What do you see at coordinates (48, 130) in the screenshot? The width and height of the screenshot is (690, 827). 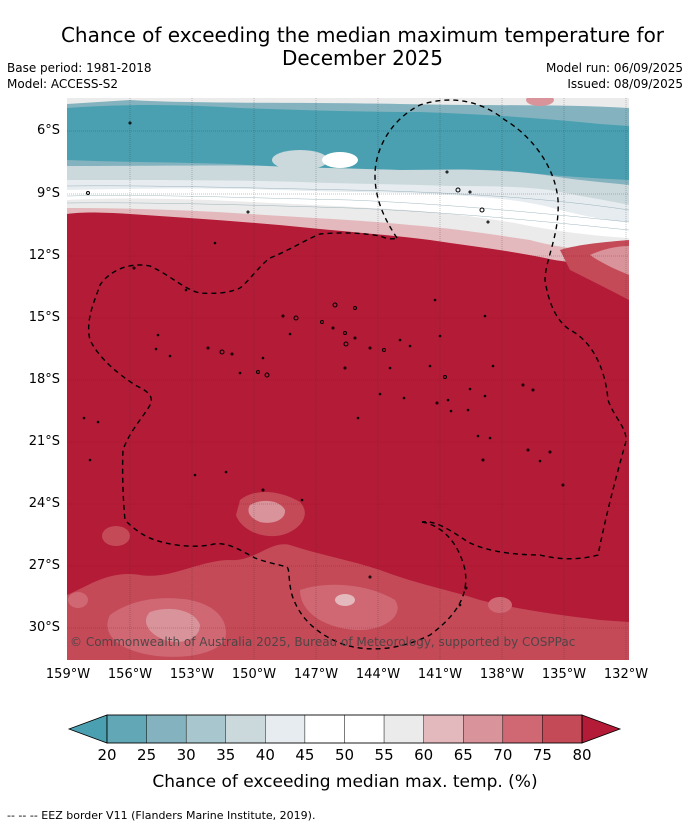 I see `lat-label: 6°S` at bounding box center [48, 130].